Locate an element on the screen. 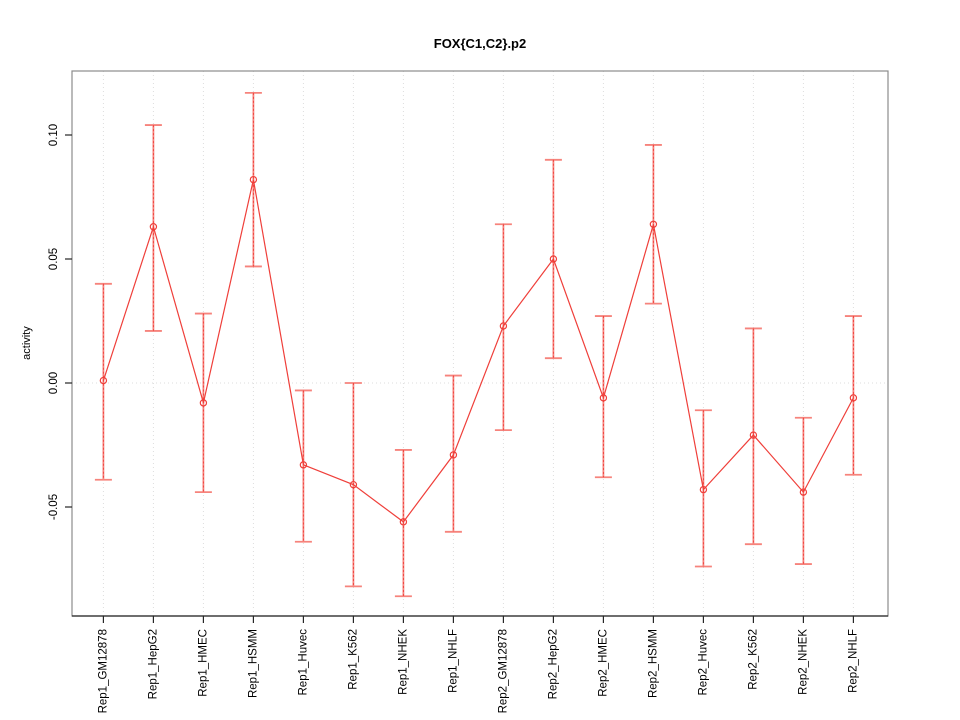  chart-title: FOX{C1,C2}.p2 is located at coordinates (480, 43).